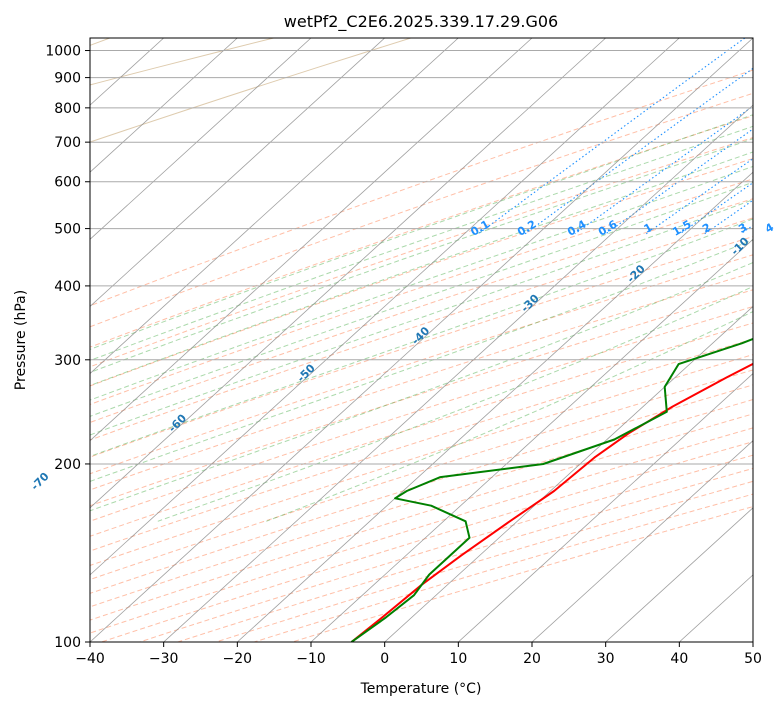 The image size is (775, 708). Describe the element at coordinates (67, 143) in the screenshot. I see `y-tick-label: 700` at that location.